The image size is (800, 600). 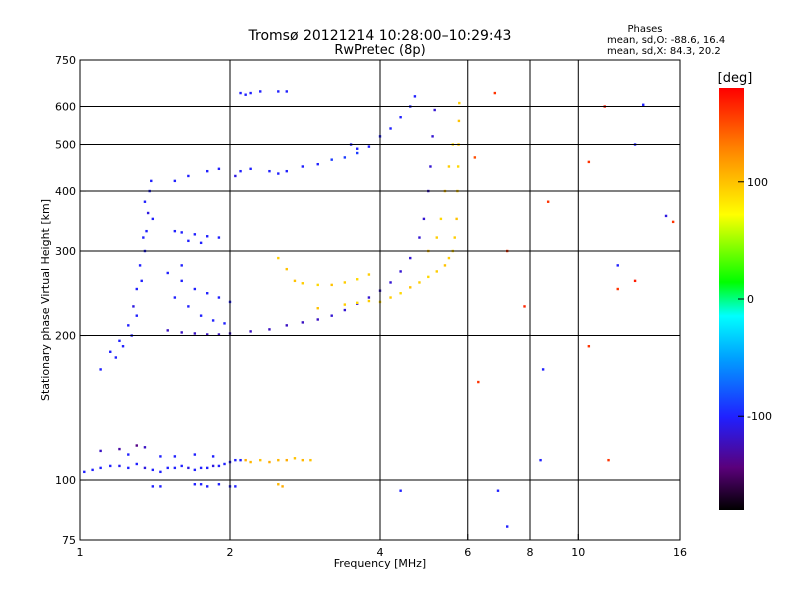 What do you see at coordinates (380, 36) in the screenshot?
I see `chart-title: Tromsø 20121214 10:28:00–10:29:43` at bounding box center [380, 36].